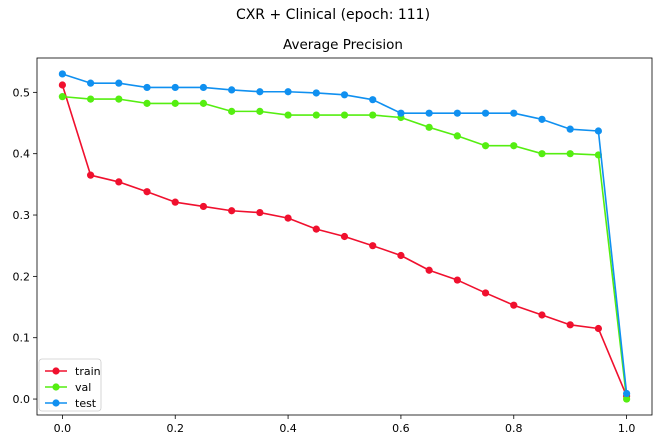 Image resolution: width=661 pixels, height=444 pixels. Describe the element at coordinates (288, 428) in the screenshot. I see `x-tick-label: 0.4` at that location.